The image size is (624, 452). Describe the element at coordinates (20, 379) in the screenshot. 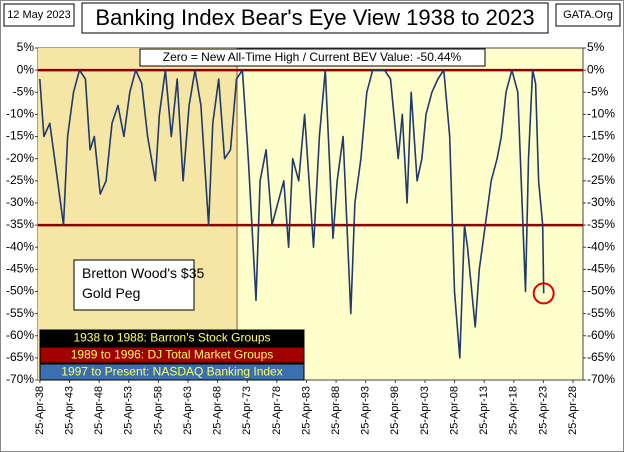

I see `y-tick-label: -70%` at that location.